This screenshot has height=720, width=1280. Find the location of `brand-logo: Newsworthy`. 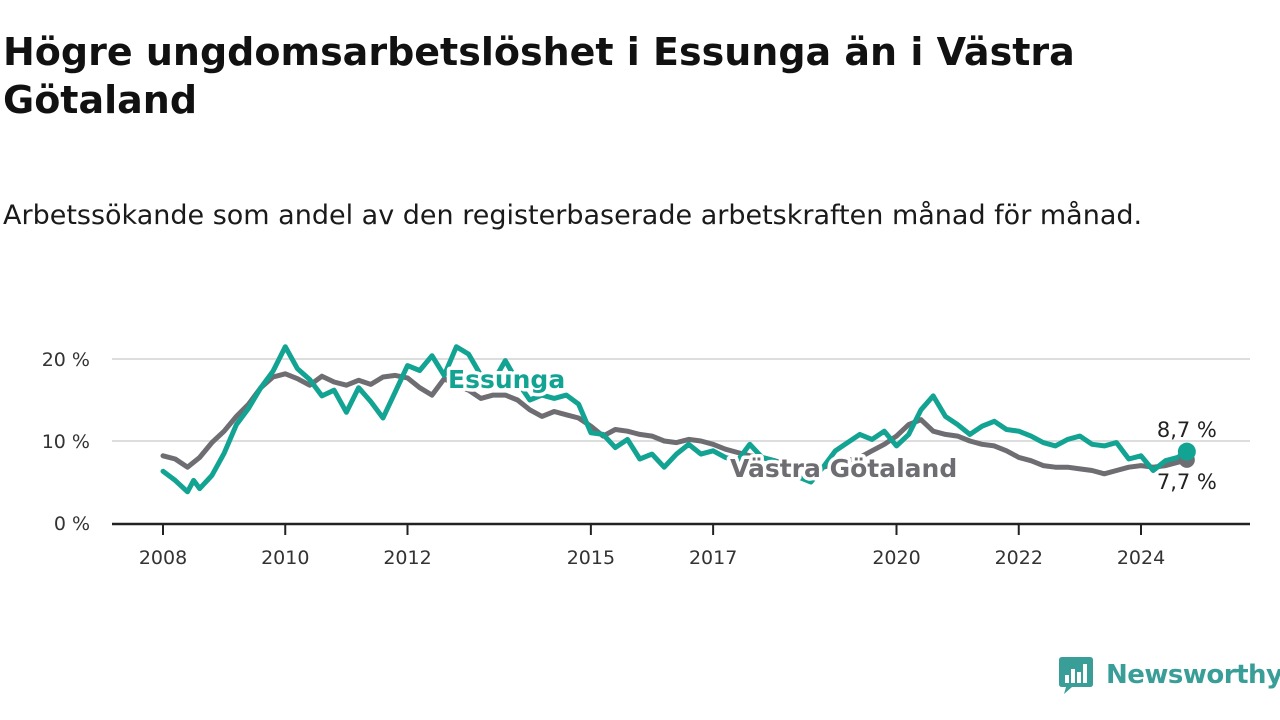

brand-logo: Newsworthy is located at coordinates (1169, 675).